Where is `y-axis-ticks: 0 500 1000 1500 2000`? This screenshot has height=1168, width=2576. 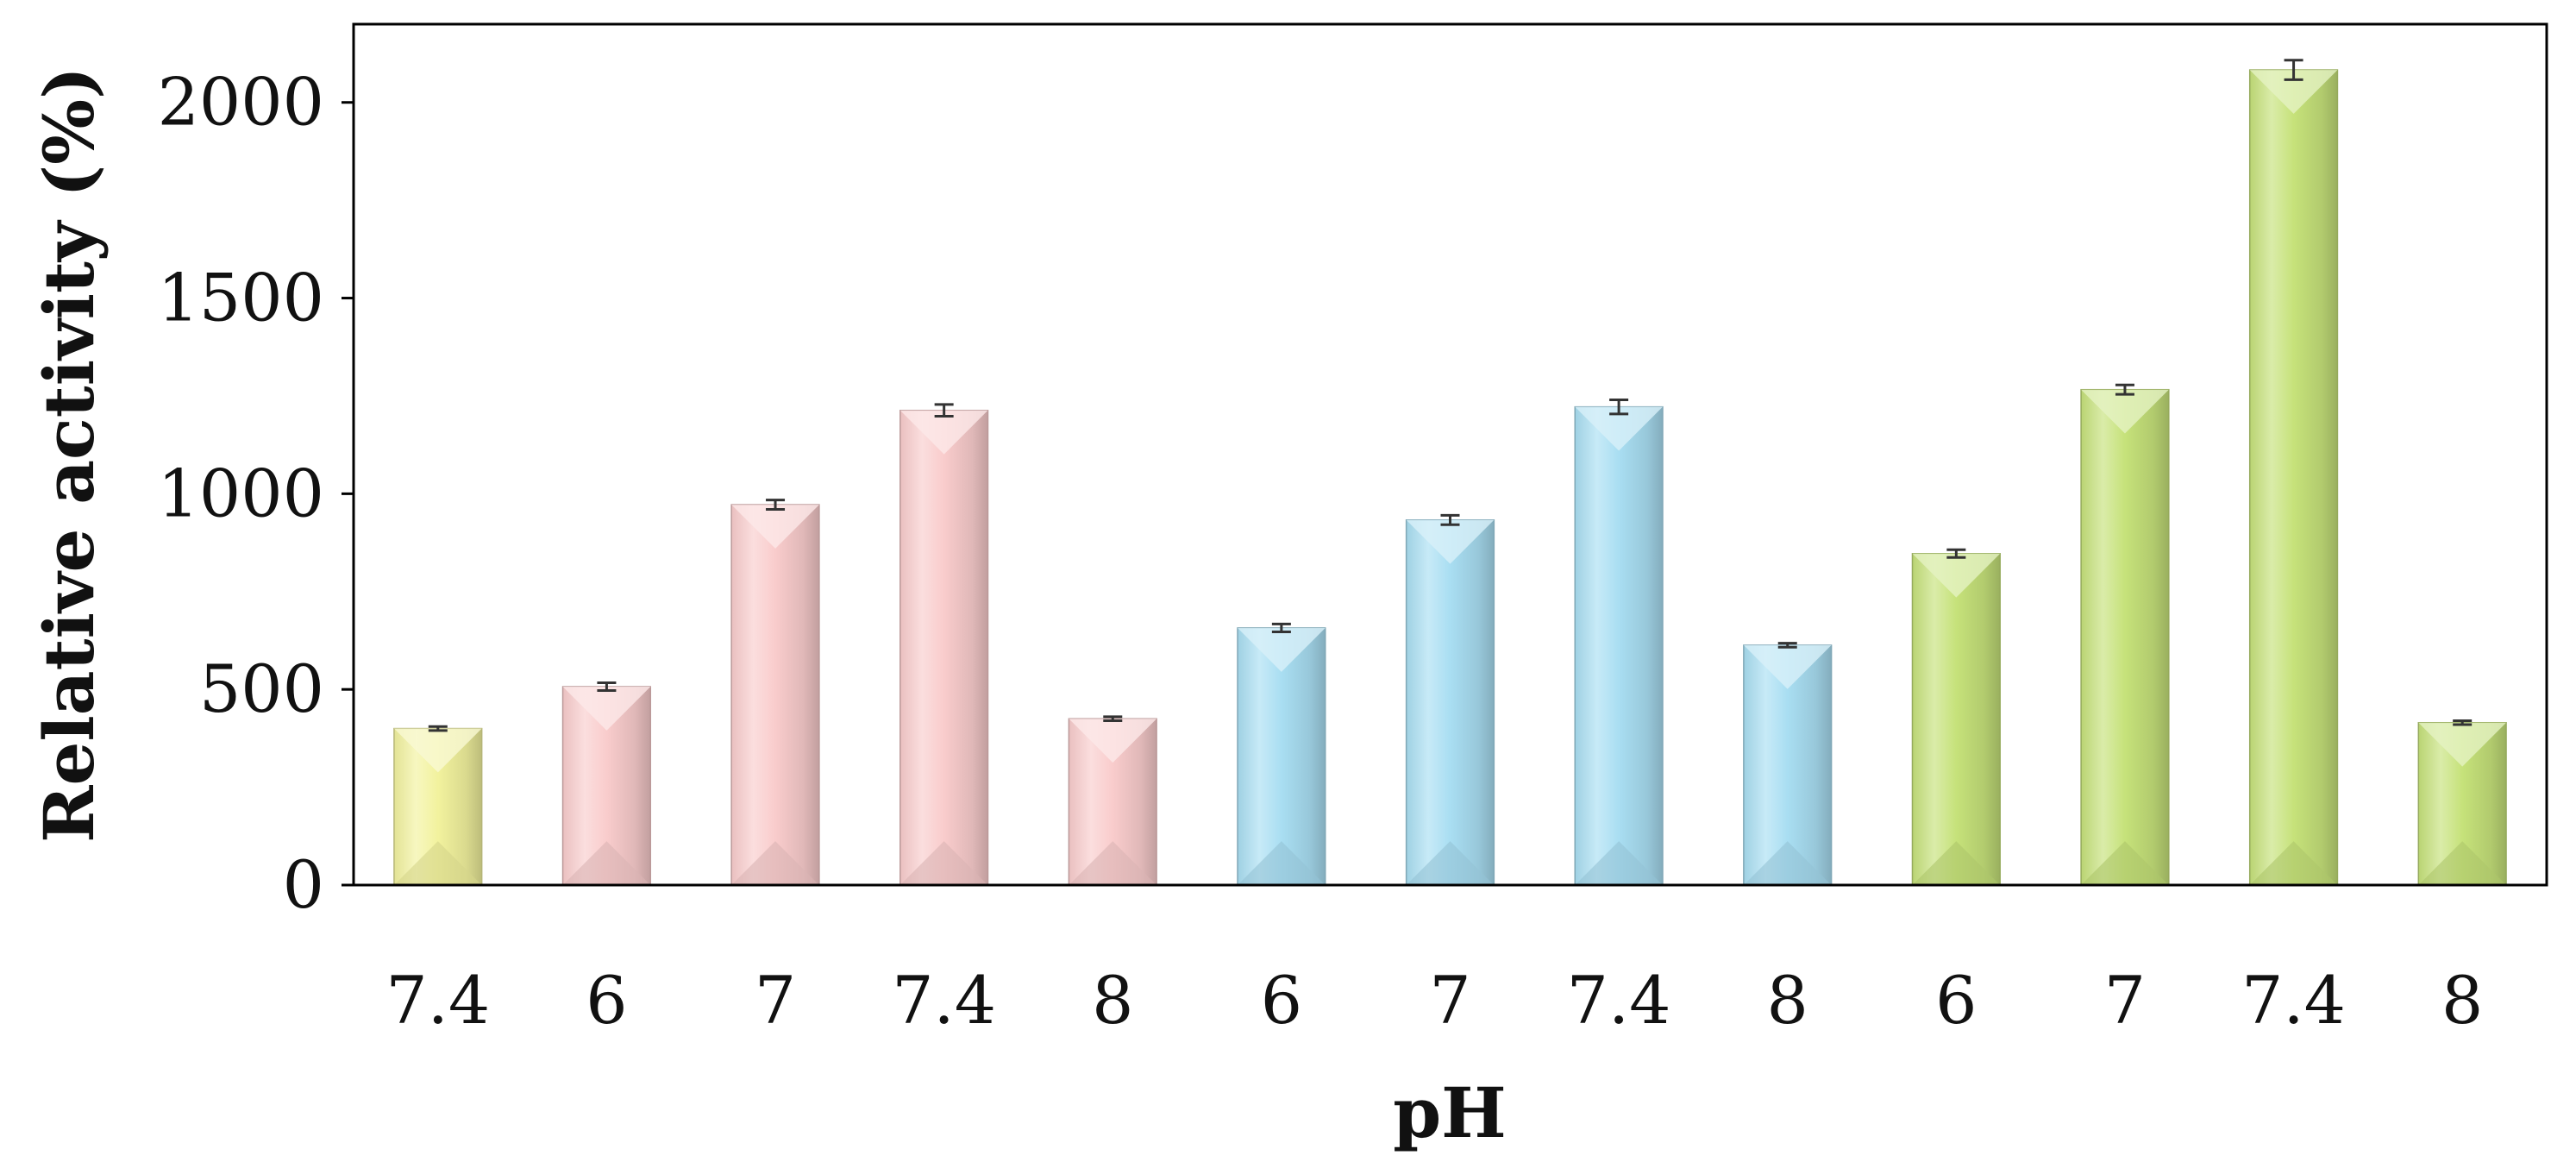 y-axis-ticks: 0 500 1000 1500 2000 is located at coordinates (256, 493).